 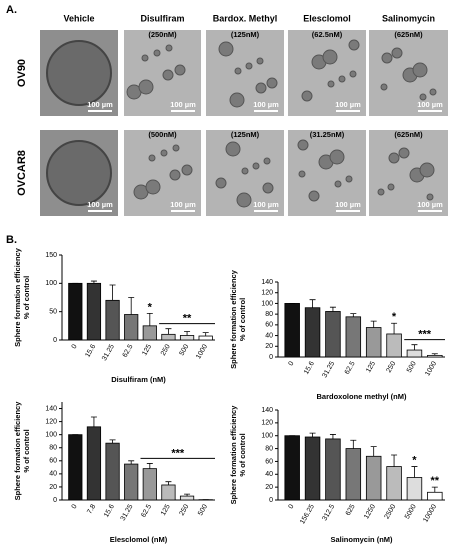 I want to click on column-header: Vehicle, so click(x=78, y=18).